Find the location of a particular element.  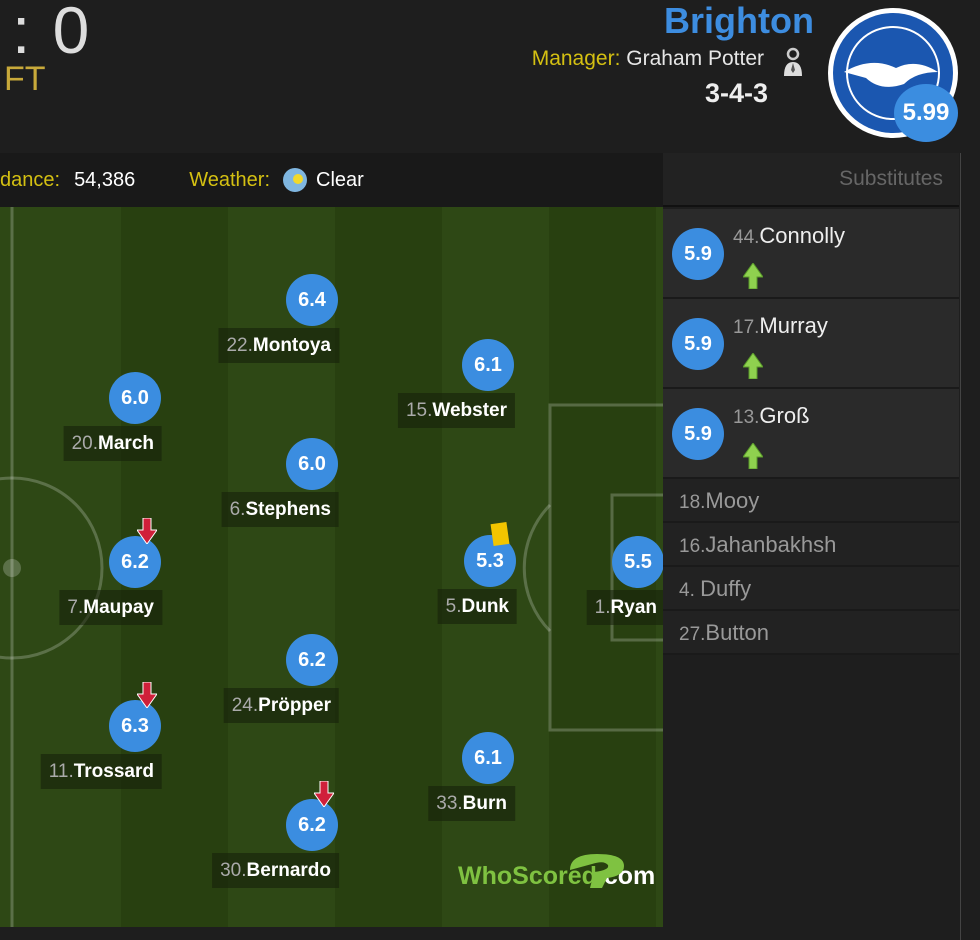

player-number: 30. is located at coordinates (233, 870).